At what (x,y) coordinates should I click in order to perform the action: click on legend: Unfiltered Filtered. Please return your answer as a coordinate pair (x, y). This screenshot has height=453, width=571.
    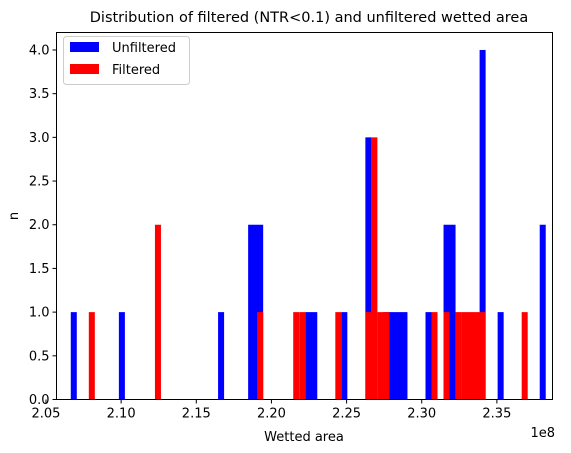
    Looking at the image, I should click on (126, 60).